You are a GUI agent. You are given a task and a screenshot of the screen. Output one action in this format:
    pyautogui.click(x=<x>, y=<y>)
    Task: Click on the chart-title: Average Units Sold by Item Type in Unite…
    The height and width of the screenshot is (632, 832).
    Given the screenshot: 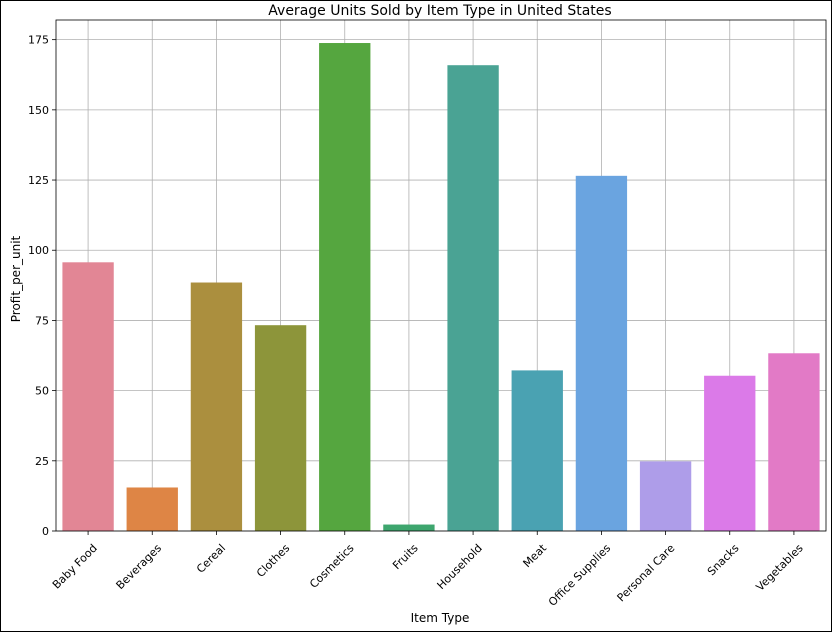 What is the action you would take?
    pyautogui.click(x=439, y=11)
    